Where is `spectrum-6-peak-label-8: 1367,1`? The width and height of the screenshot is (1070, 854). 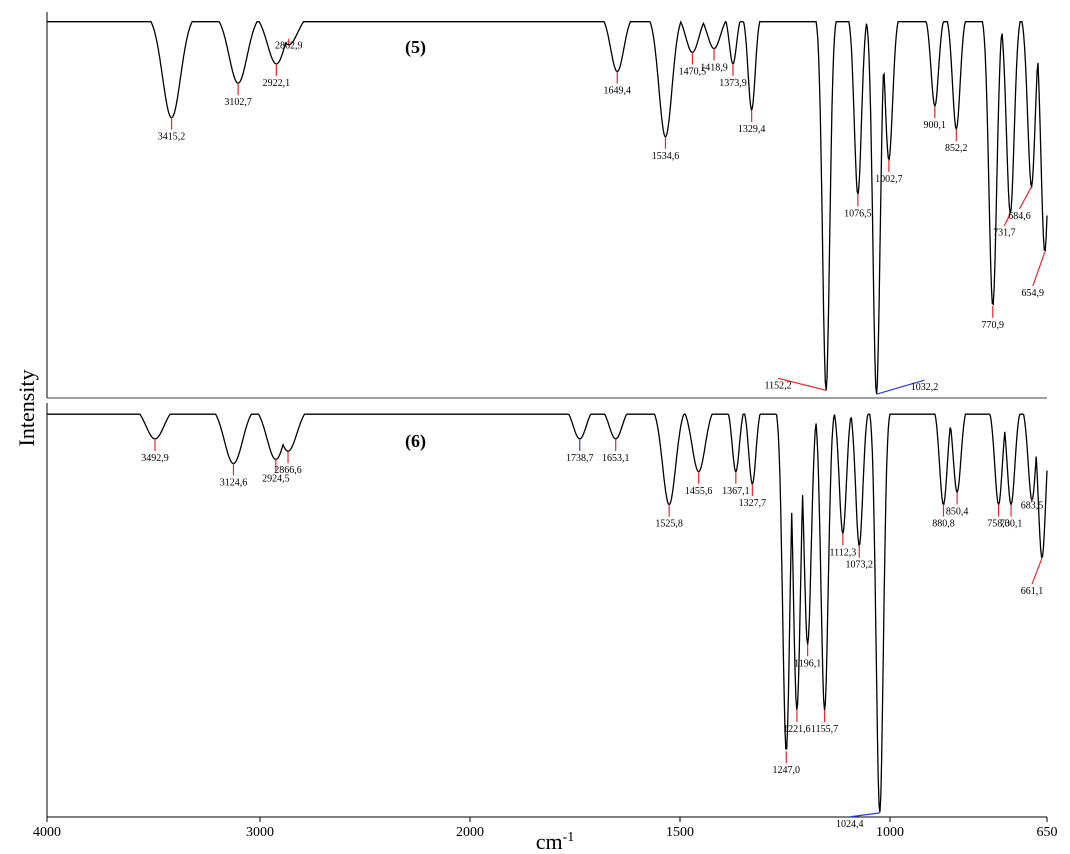
spectrum-6-peak-label-8: 1367,1 is located at coordinates (736, 491).